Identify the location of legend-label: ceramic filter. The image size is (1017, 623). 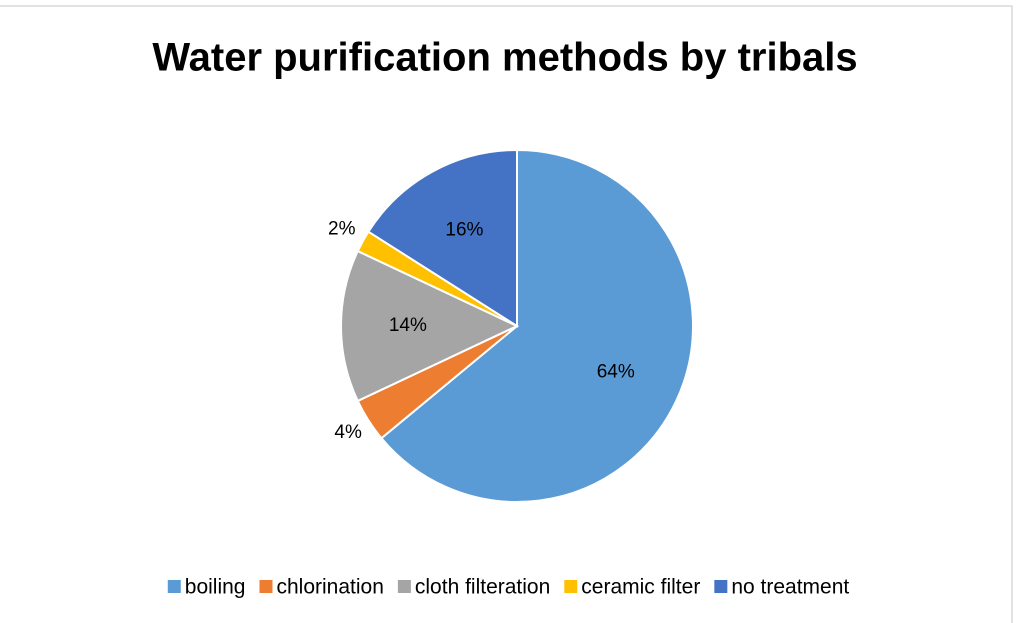
(640, 587).